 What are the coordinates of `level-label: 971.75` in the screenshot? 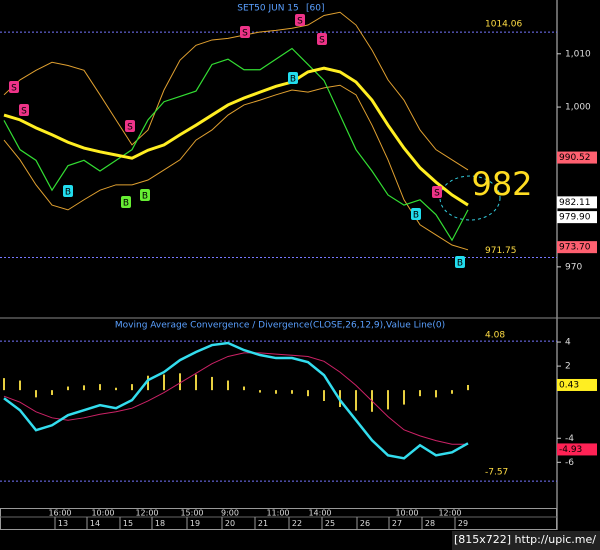 It's located at (501, 251).